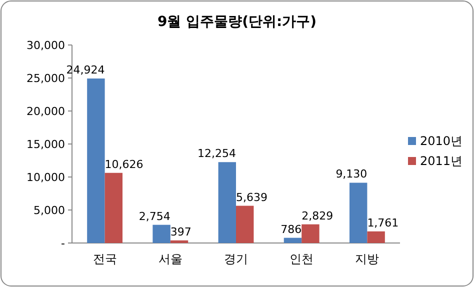 This screenshot has height=287, width=474. I want to click on data-label: 2,829, so click(318, 215).